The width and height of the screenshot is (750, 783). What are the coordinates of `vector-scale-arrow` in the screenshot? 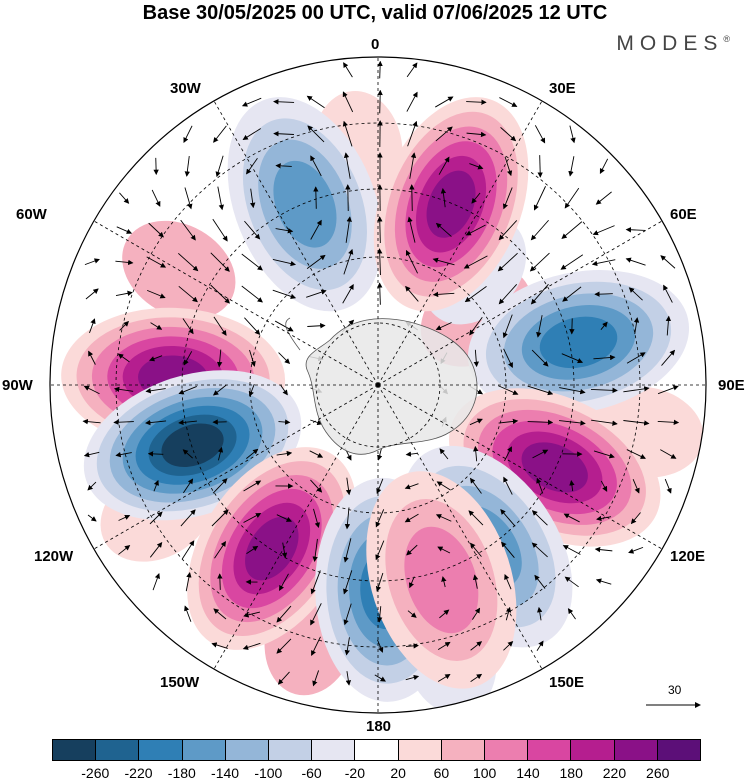 It's located at (673, 705).